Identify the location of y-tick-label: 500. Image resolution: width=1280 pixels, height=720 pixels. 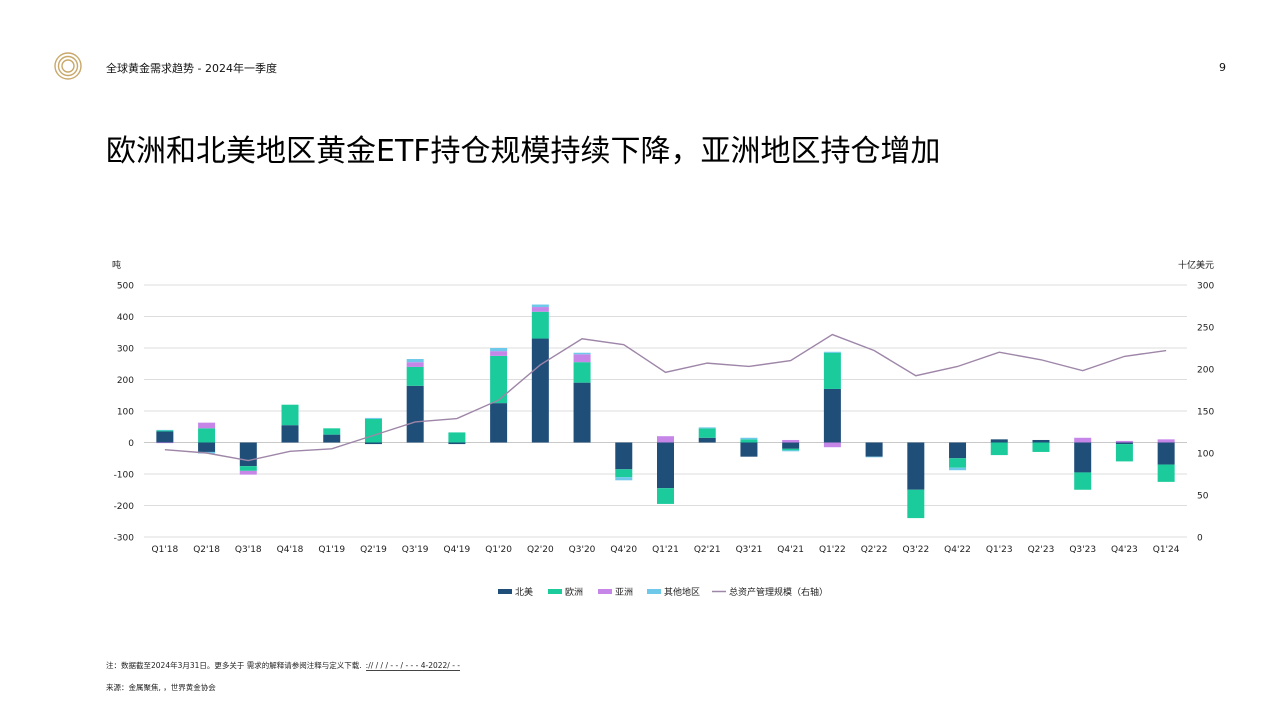
(125, 287).